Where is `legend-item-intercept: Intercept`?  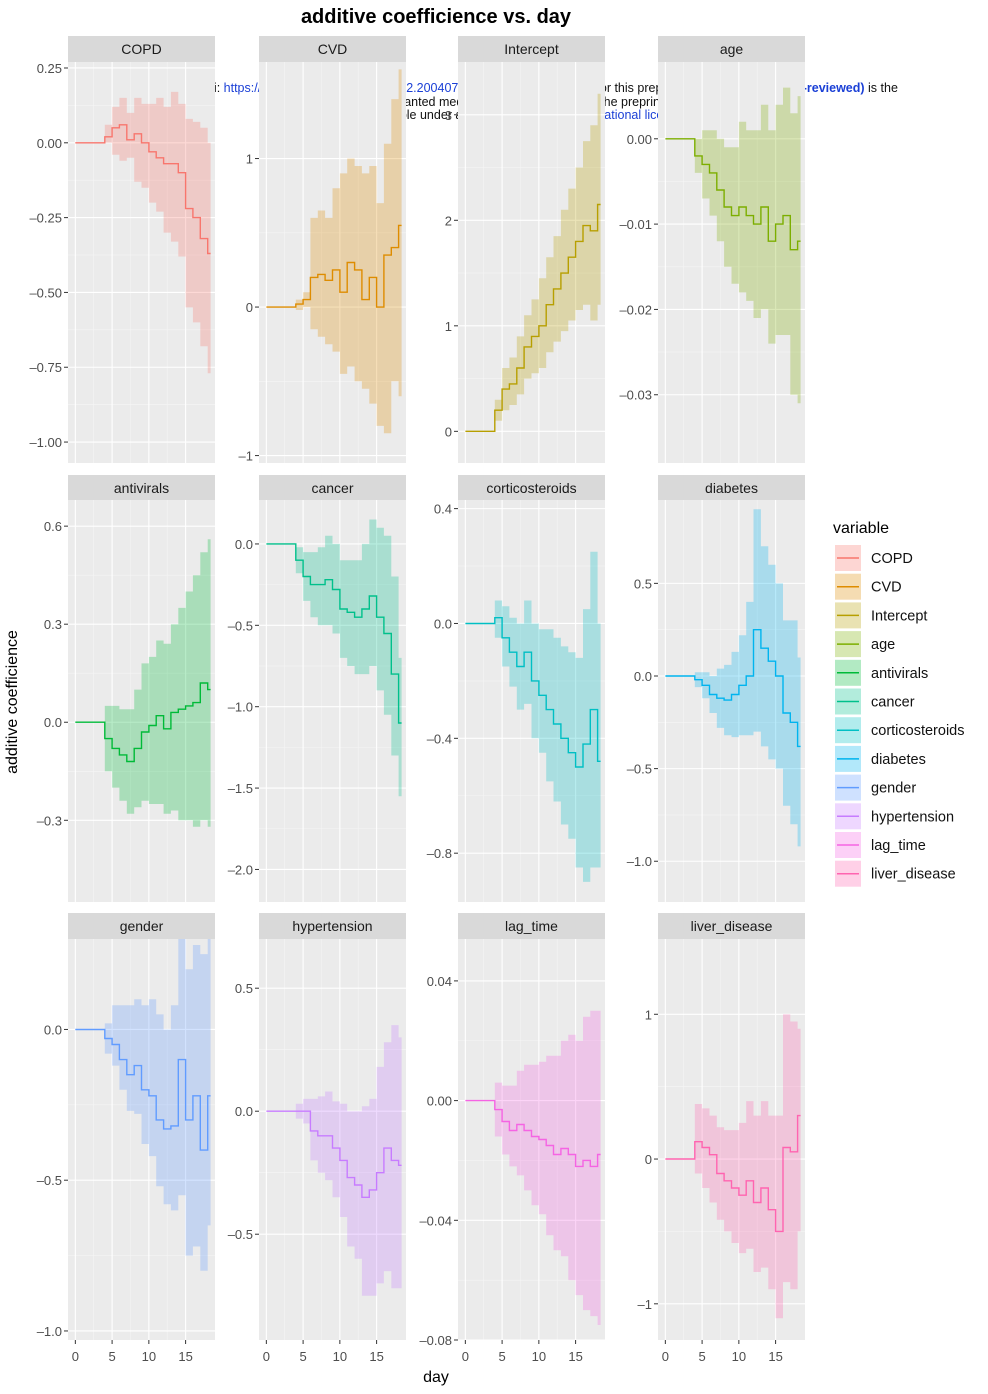
legend-item-intercept: Intercept is located at coordinates (881, 615).